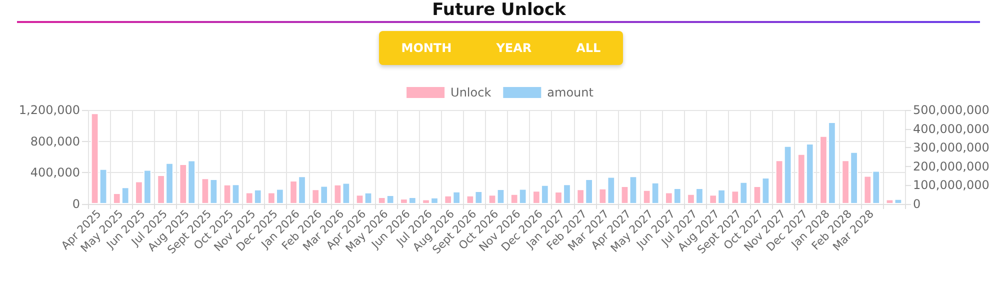 Image resolution: width=998 pixels, height=286 pixels. What do you see at coordinates (471, 93) in the screenshot?
I see `legend-label: Unlock` at bounding box center [471, 93].